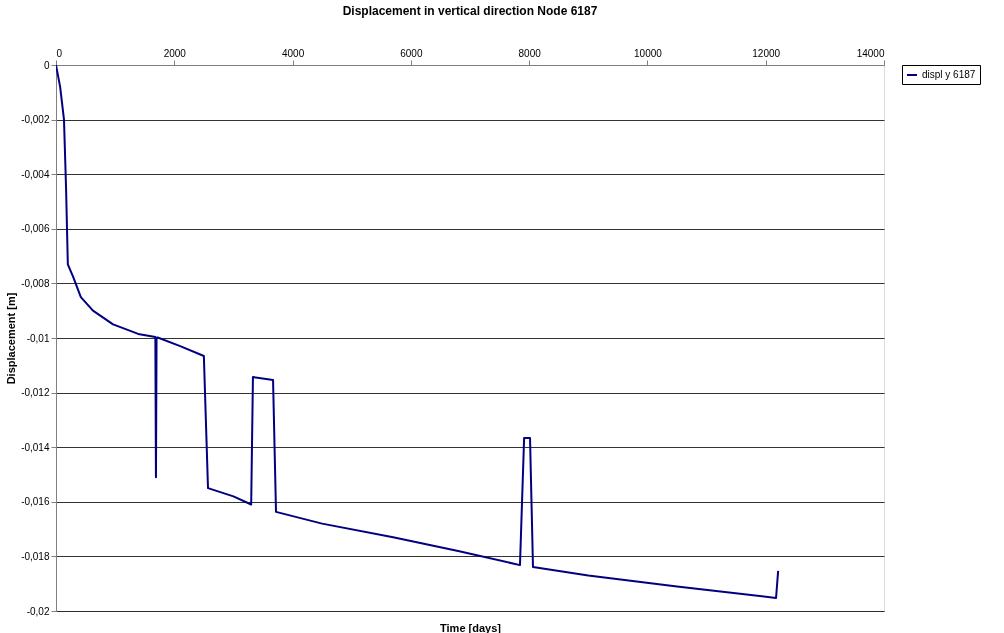  I want to click on y-tick-label: -0,008, so click(35, 283).